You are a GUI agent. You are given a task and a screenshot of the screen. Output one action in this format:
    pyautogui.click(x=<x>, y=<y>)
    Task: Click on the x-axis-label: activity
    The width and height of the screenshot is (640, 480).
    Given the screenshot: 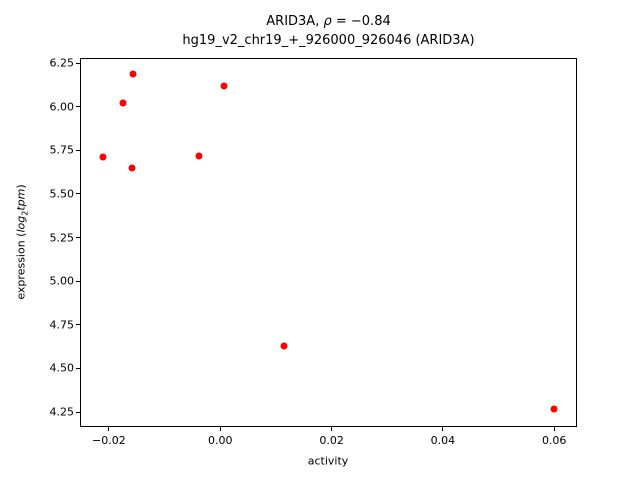 What is the action you would take?
    pyautogui.click(x=328, y=461)
    